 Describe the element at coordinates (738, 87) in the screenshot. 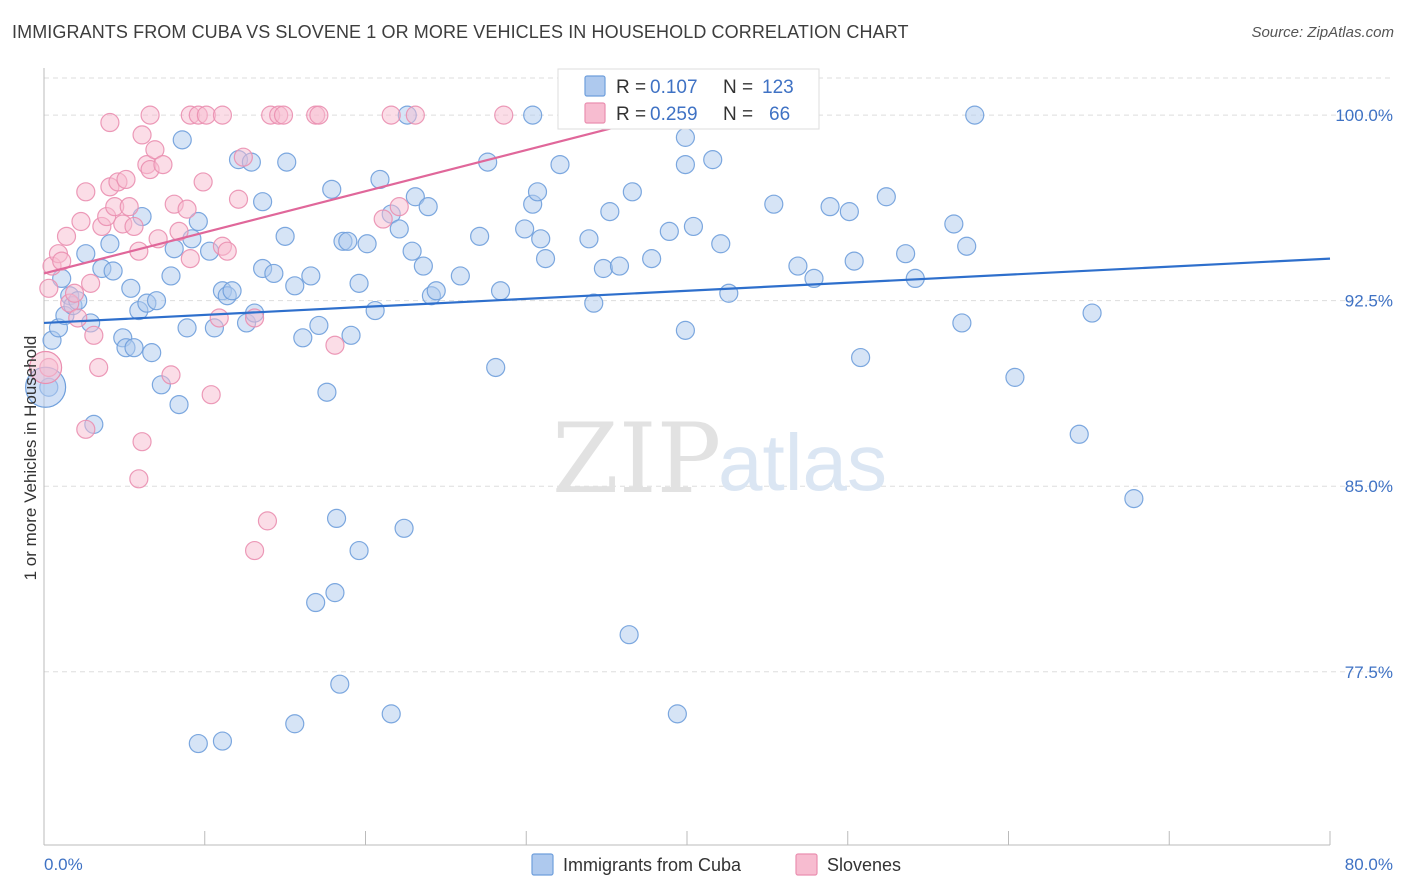

I see `legend-n-label-cuba: N =` at that location.